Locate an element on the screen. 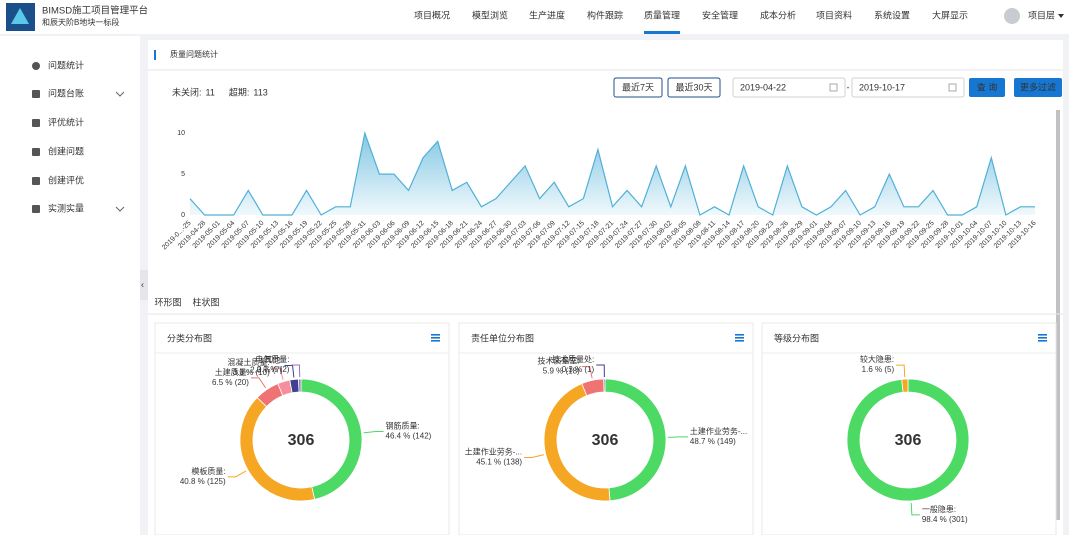 This screenshot has width=1069, height=535. chart-tab: 环形图 is located at coordinates (167, 301).